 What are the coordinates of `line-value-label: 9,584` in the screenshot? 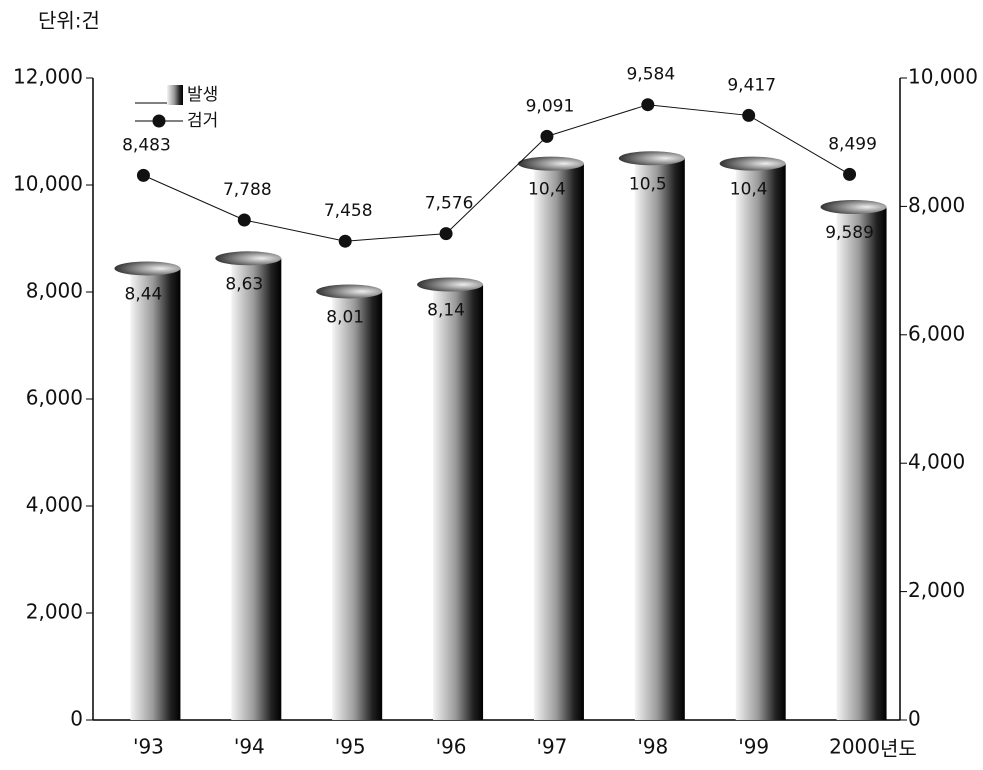 It's located at (650, 75).